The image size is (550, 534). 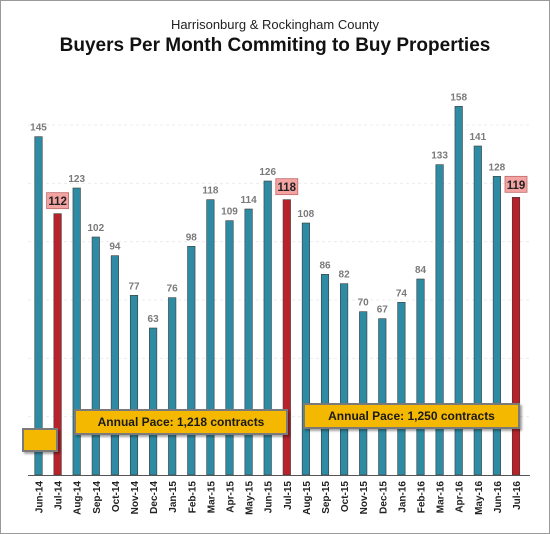 What do you see at coordinates (229, 212) in the screenshot?
I see `data-label: 109` at bounding box center [229, 212].